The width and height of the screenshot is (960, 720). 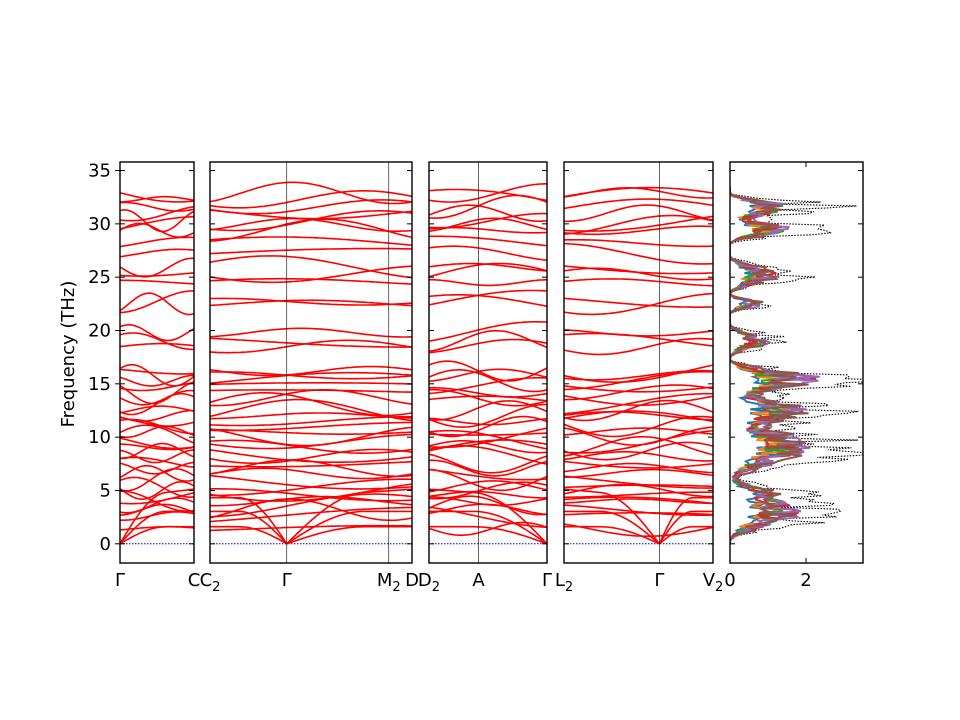 I want to click on kpoint-label: A, so click(x=478, y=580).